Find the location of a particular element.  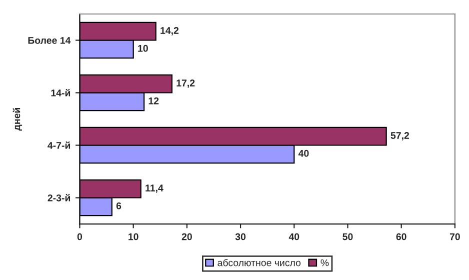

y-tick-label: 14-й is located at coordinates (60, 92).